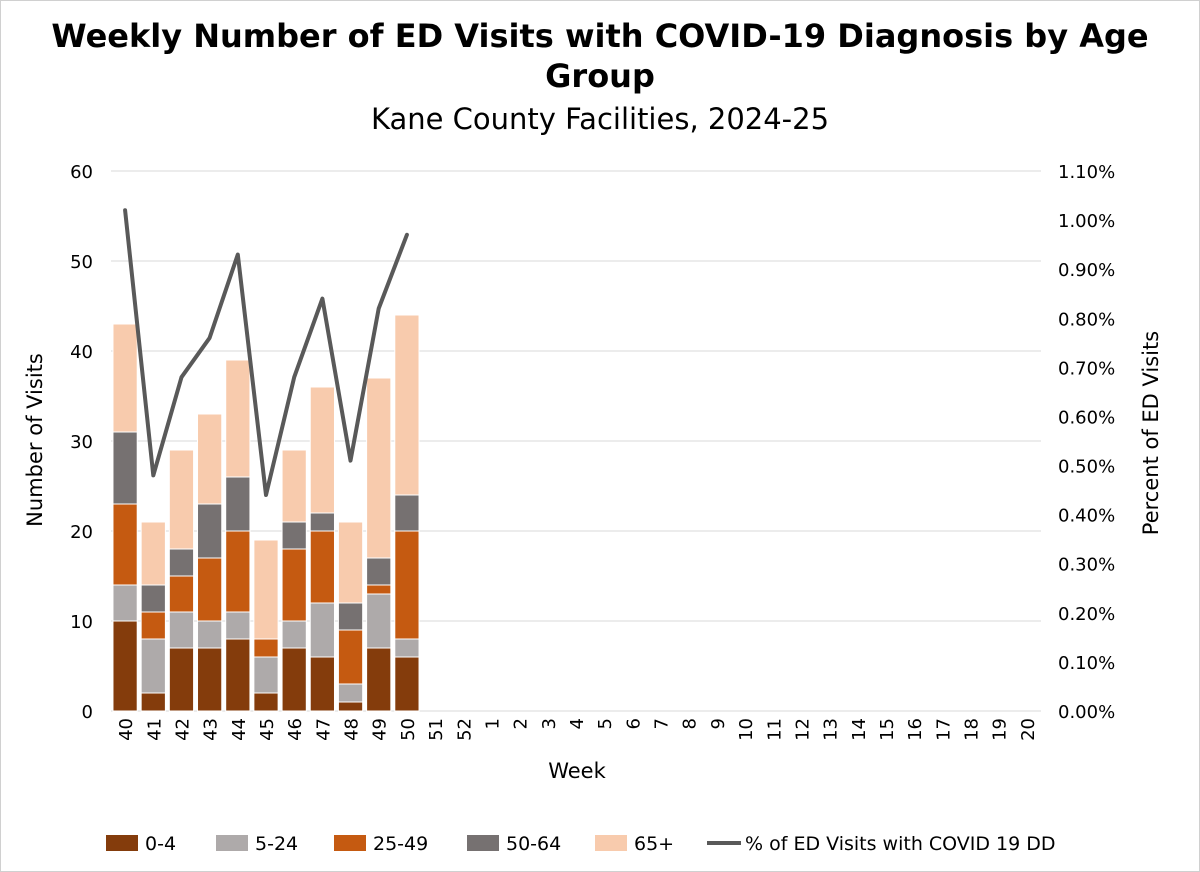  I want to click on x-axis-label: Week, so click(577, 771).